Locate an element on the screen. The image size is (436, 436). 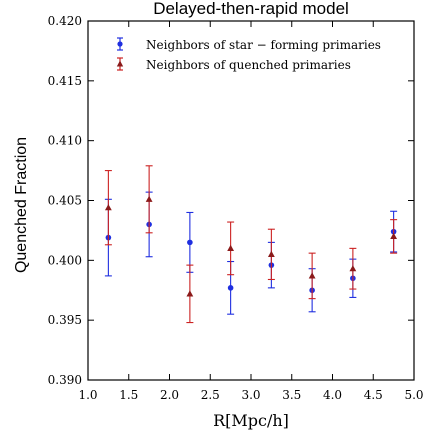
x-tick-label: 3.0 is located at coordinates (250, 395).